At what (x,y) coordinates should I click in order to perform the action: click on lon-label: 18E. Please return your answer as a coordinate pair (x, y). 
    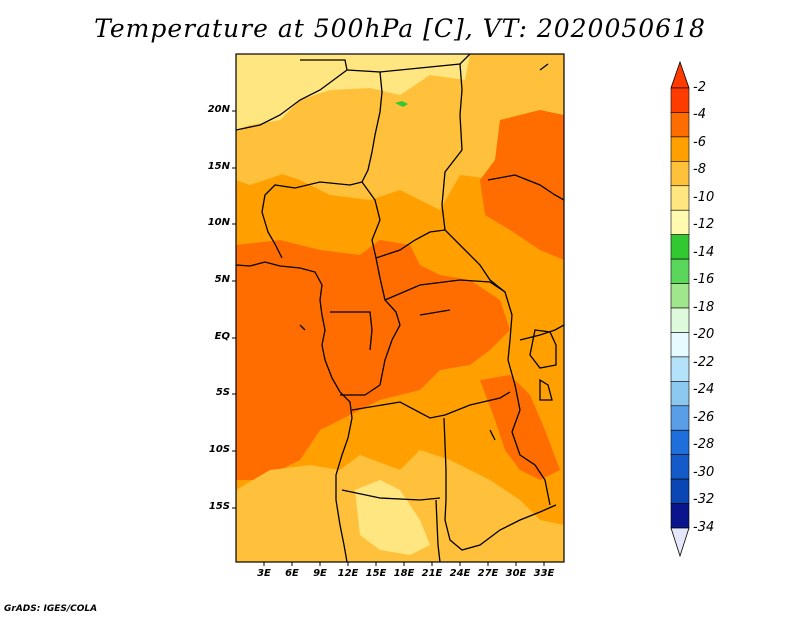
    Looking at the image, I should click on (404, 573).